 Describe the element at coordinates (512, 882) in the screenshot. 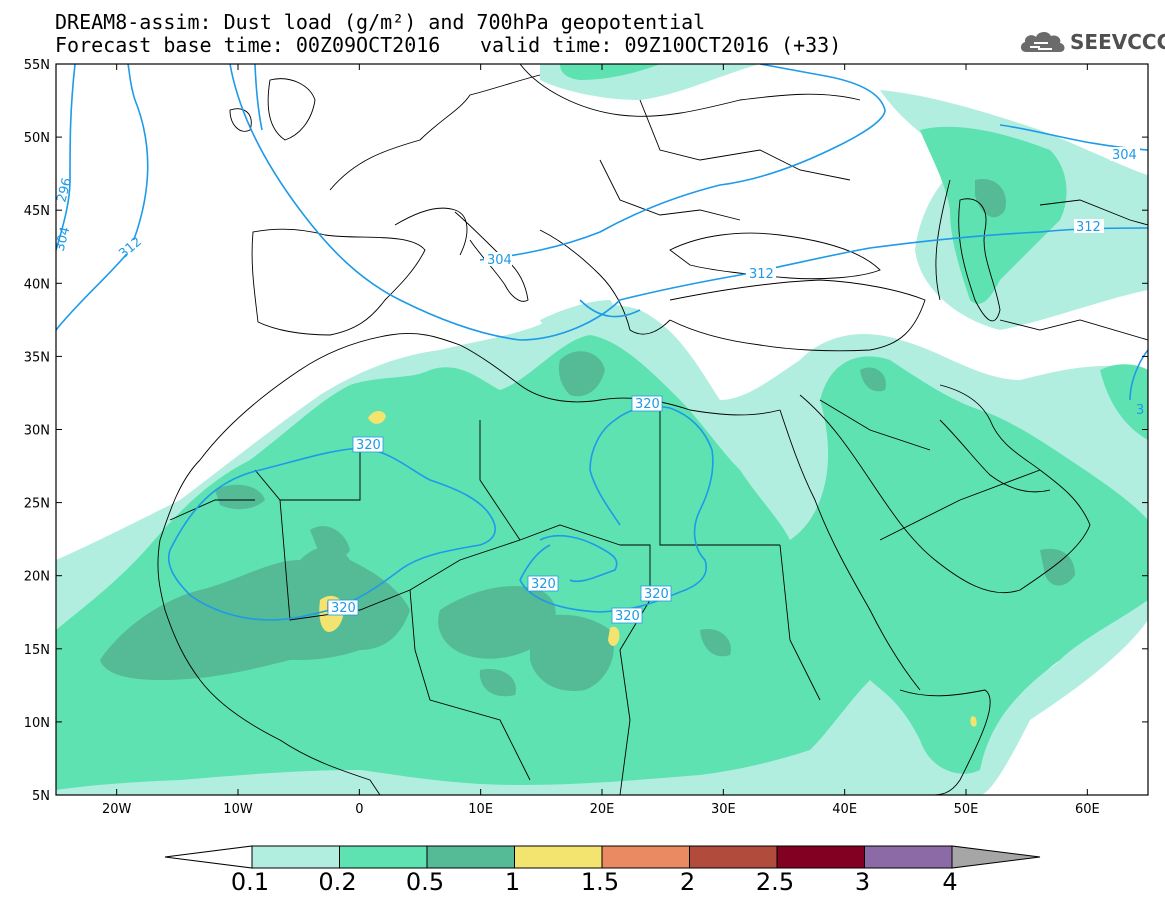

I see `colorbar-label: 1` at that location.